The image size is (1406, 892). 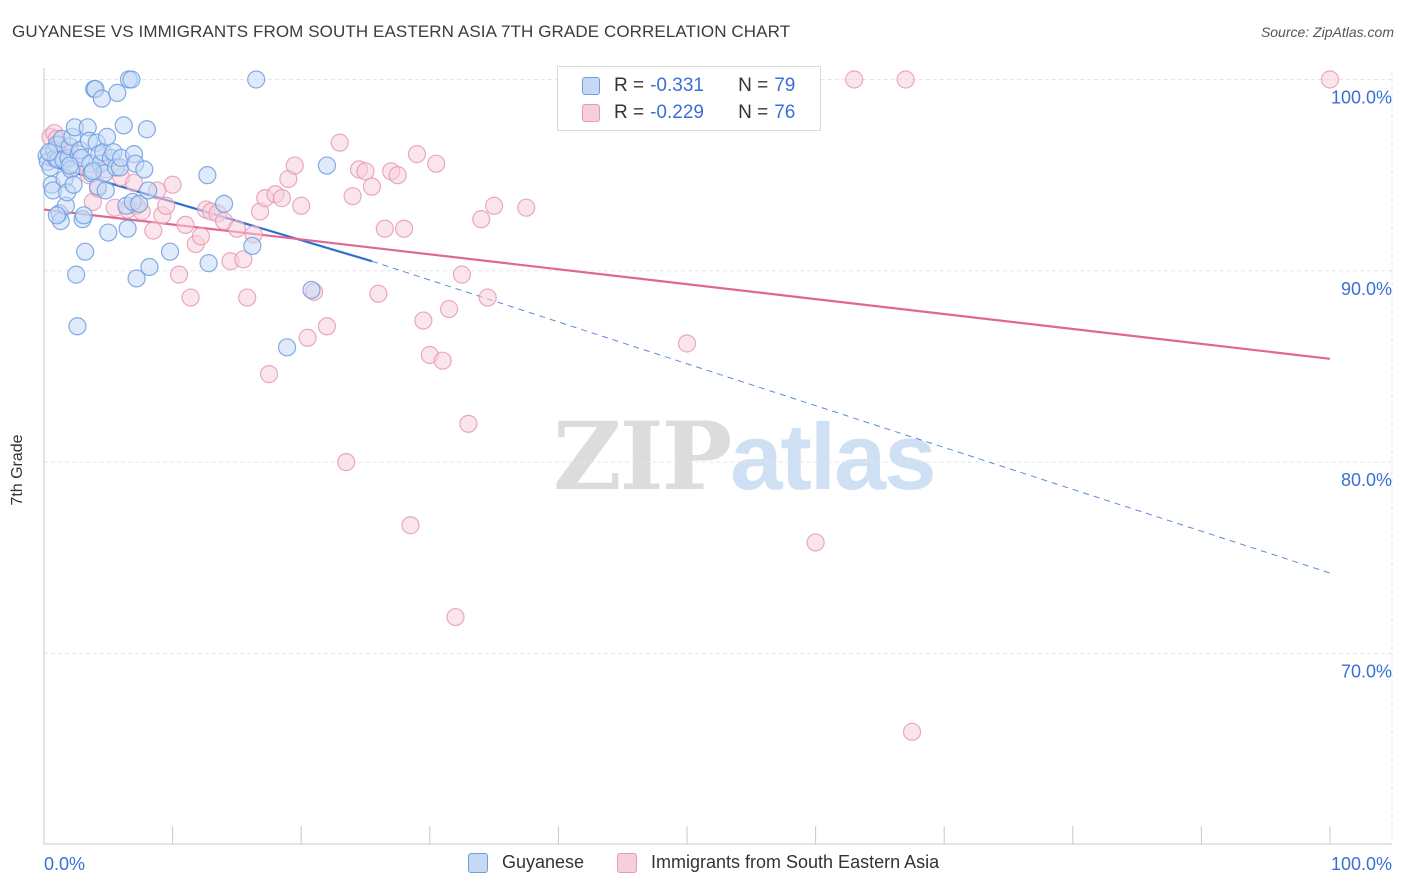 I want to click on x-tick-label-end: 100.0%, so click(x=1361, y=864).